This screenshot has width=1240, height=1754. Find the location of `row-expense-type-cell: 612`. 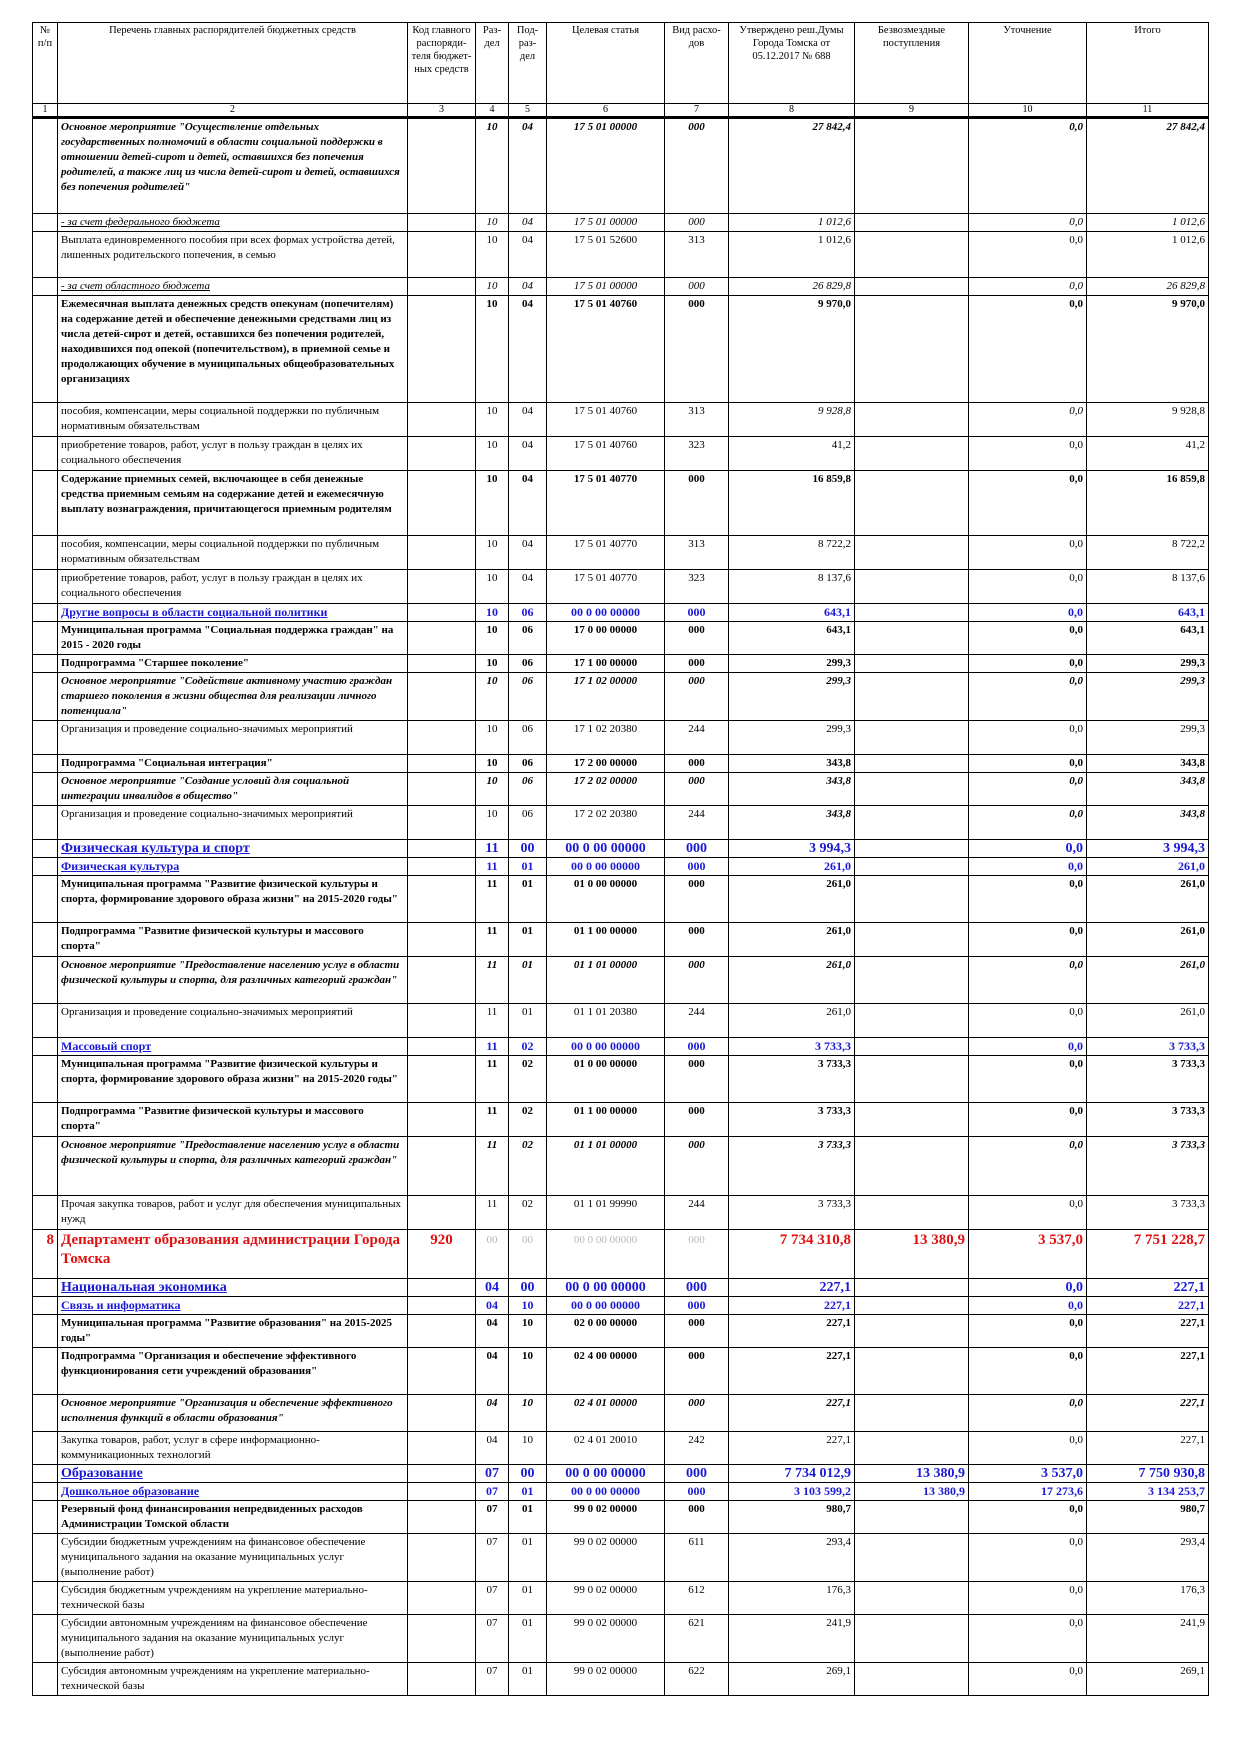

row-expense-type-cell: 612 is located at coordinates (696, 1598).